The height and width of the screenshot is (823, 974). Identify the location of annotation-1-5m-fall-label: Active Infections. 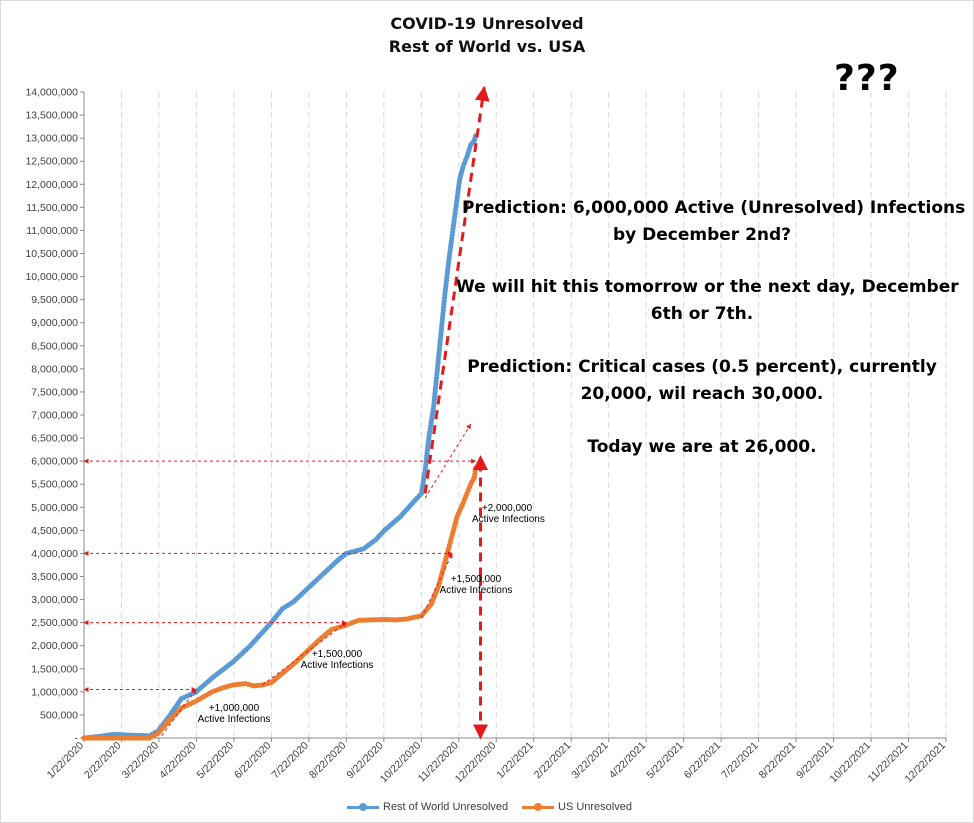
(476, 590).